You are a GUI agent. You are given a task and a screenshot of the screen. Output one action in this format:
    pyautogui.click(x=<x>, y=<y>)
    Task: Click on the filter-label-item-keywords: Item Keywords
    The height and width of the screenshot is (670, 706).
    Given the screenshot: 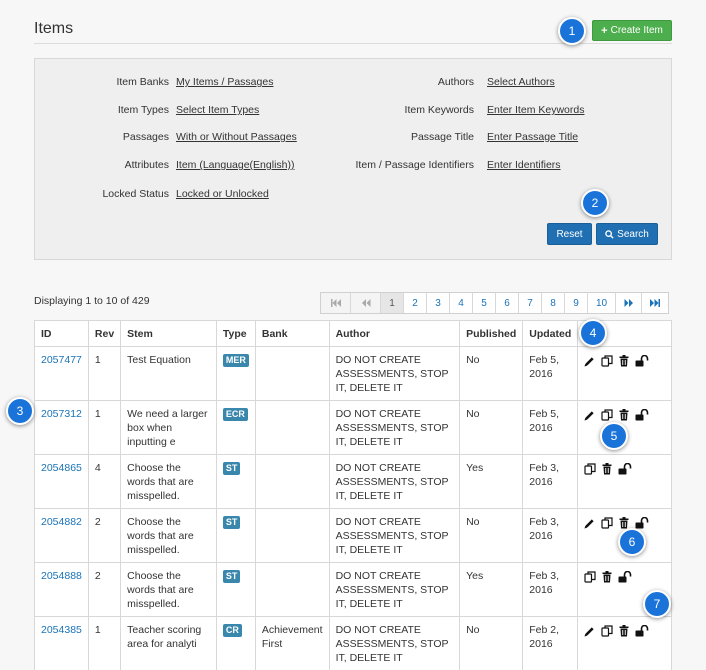 What is the action you would take?
    pyautogui.click(x=439, y=110)
    